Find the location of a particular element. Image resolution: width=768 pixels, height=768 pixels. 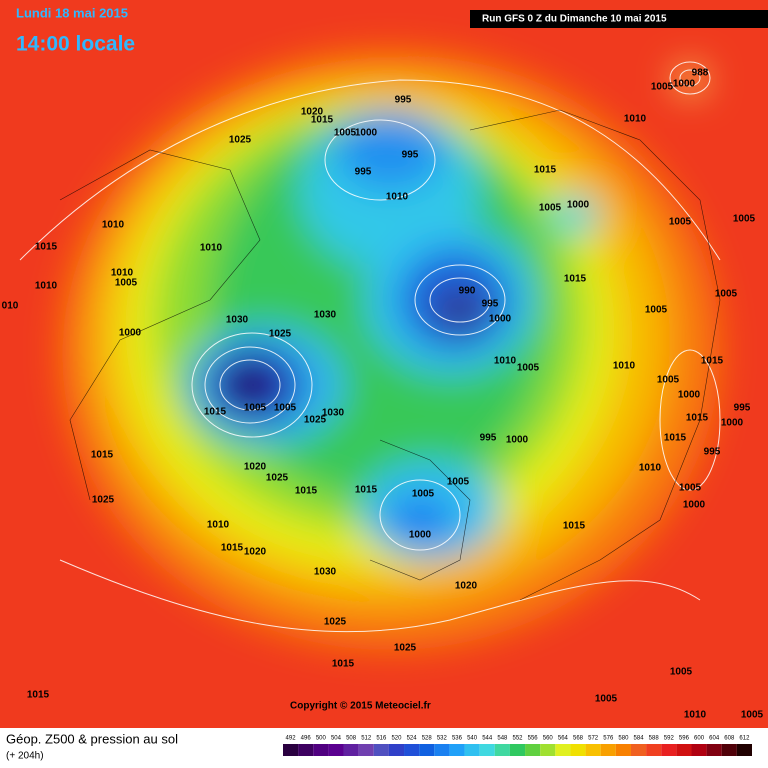

colorbar-label: 568 is located at coordinates (578, 739).